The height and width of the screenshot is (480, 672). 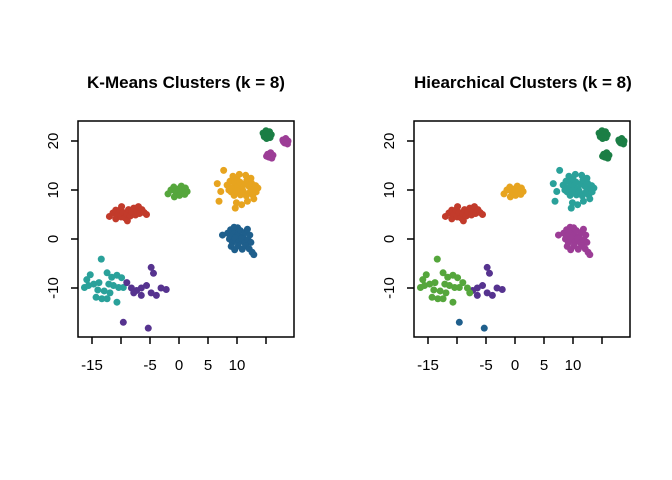 What do you see at coordinates (186, 82) in the screenshot?
I see `kmeans-plot-title: K-Means Clusters (k = 8)` at bounding box center [186, 82].